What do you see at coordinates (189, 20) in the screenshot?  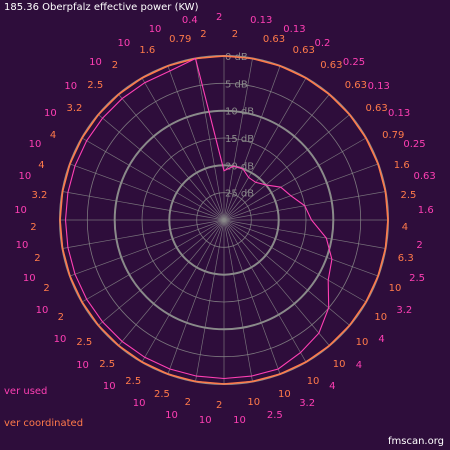 I see `outer-label: 0.4` at bounding box center [189, 20].